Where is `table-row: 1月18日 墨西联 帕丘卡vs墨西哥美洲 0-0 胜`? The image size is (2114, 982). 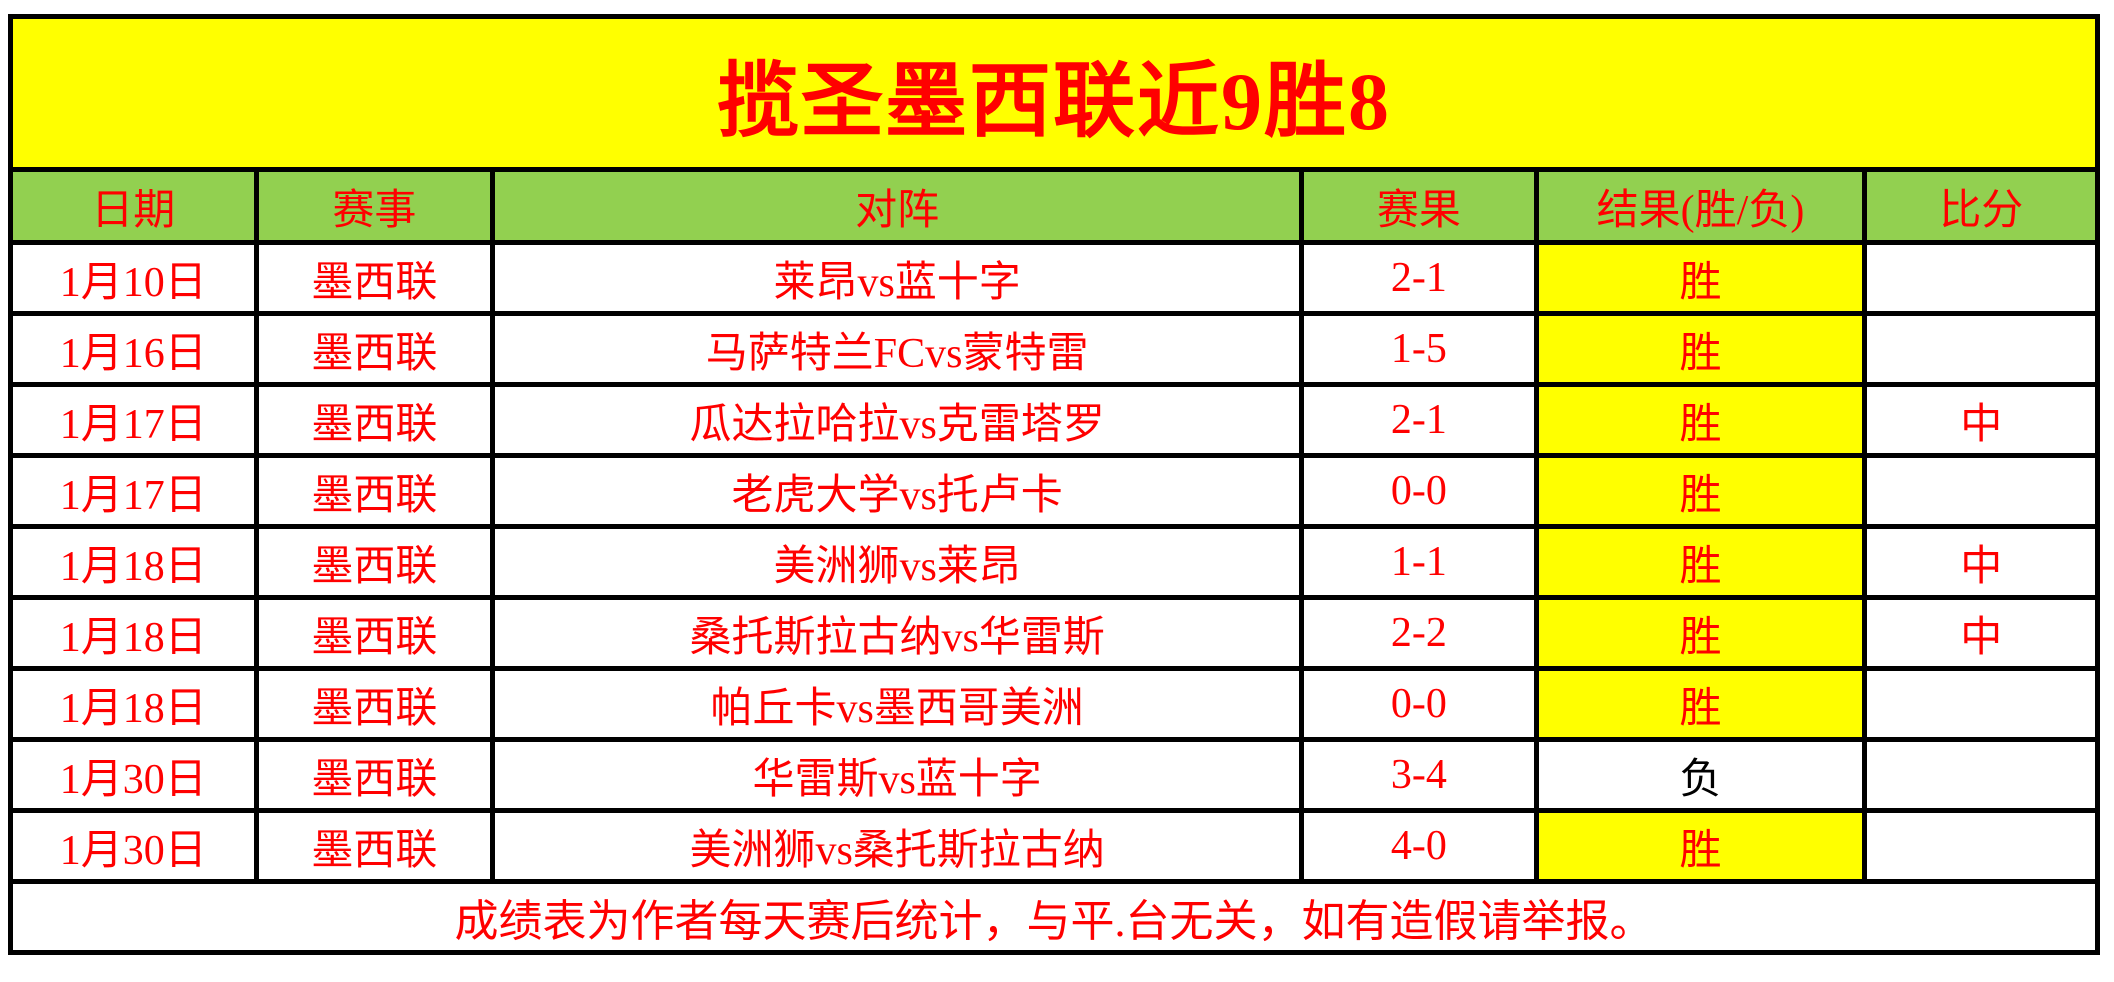 table-row: 1月18日 墨西联 帕丘卡vs墨西哥美洲 0-0 胜 is located at coordinates (1054, 704).